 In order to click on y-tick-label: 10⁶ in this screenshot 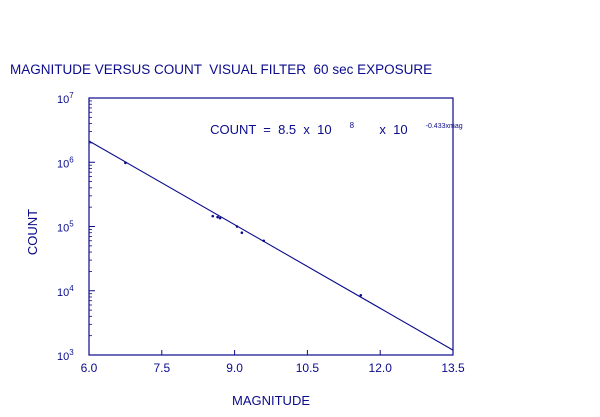, I will do `click(65, 162)`.